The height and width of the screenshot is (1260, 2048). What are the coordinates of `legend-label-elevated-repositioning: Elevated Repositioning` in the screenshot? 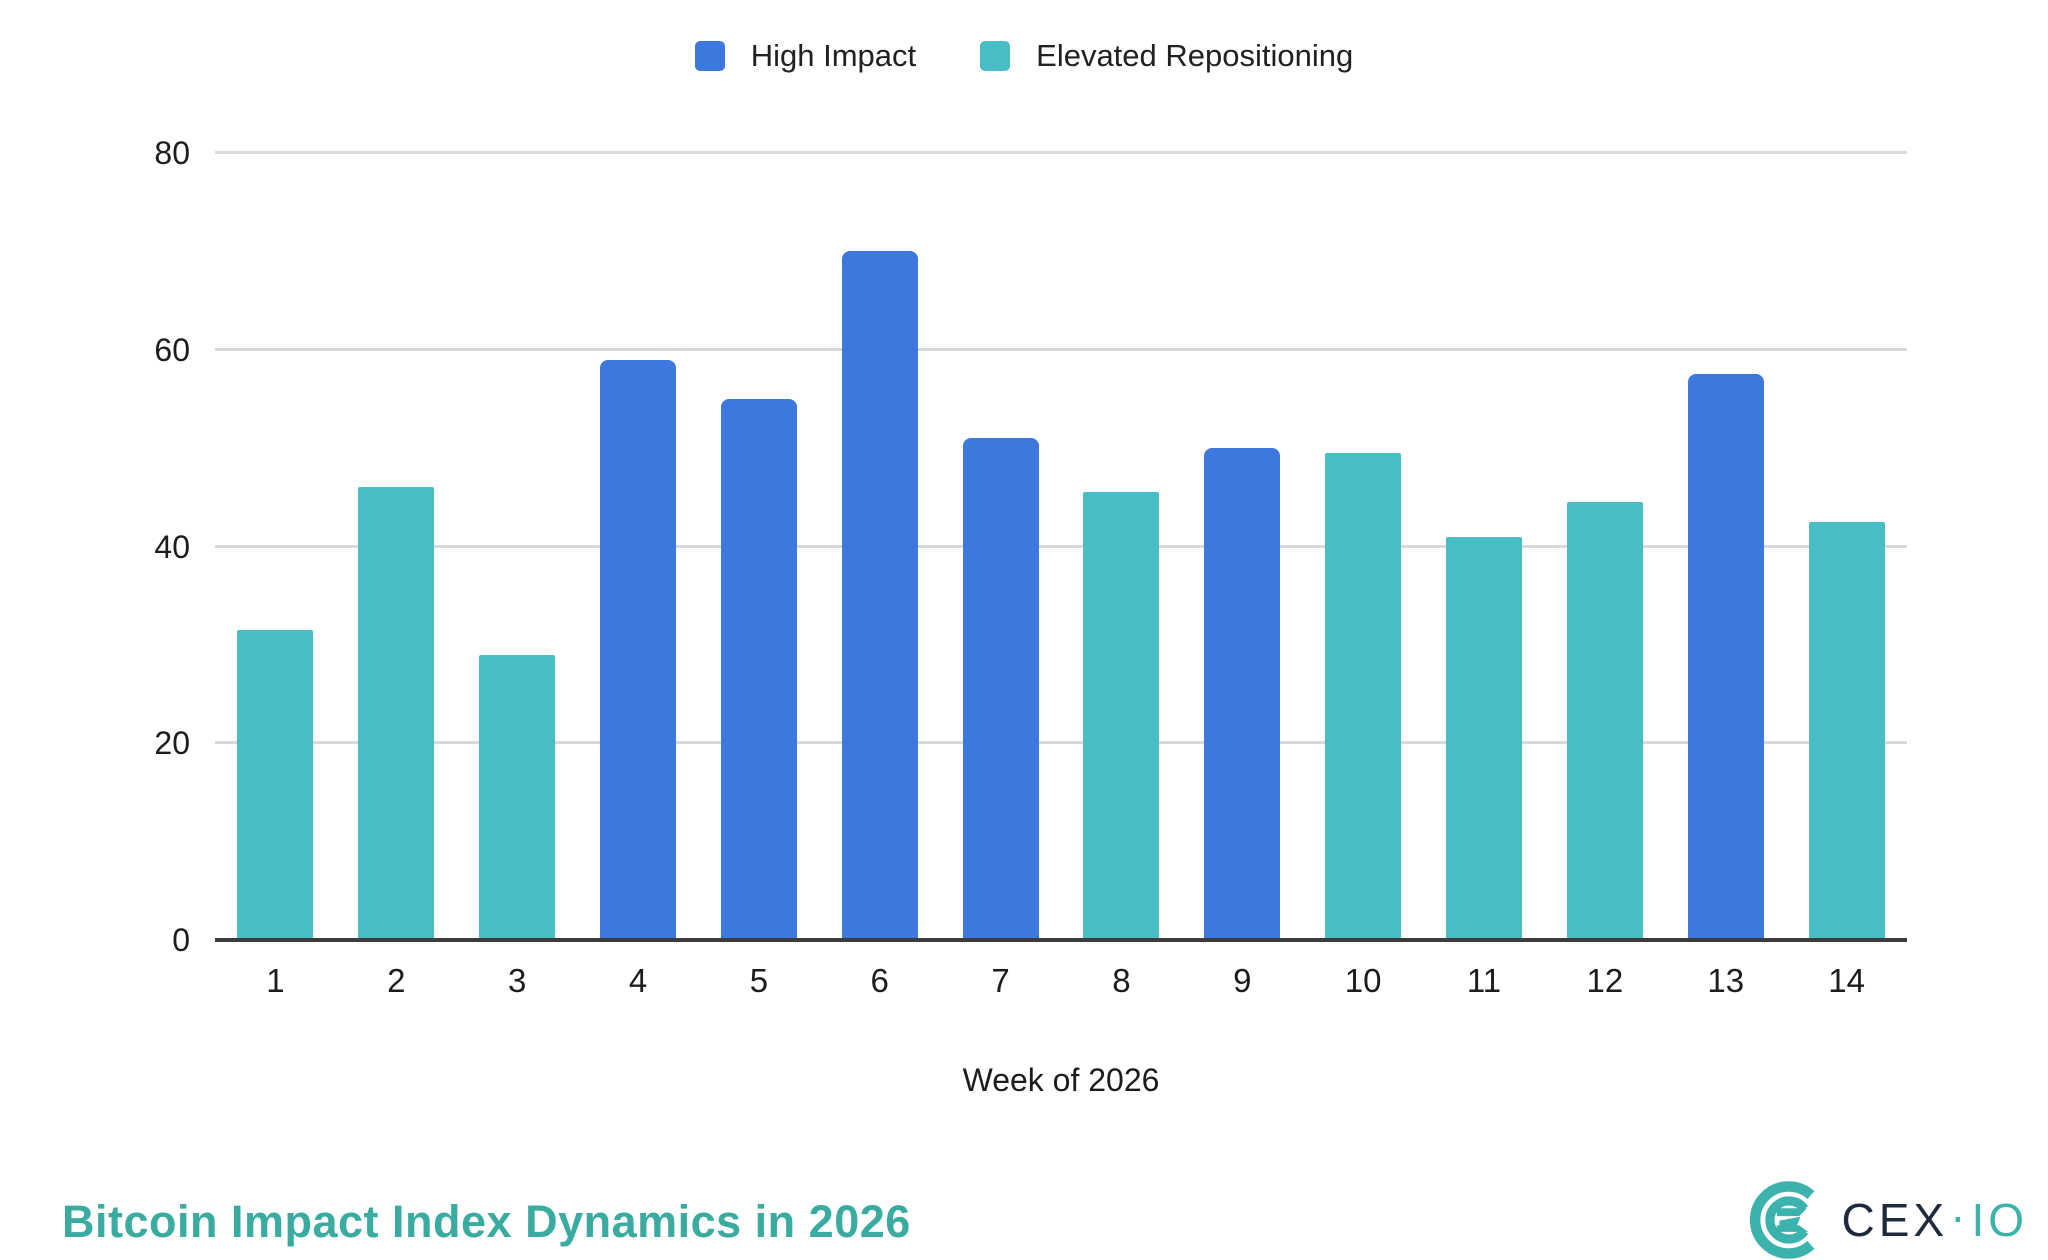 It's located at (1195, 55).